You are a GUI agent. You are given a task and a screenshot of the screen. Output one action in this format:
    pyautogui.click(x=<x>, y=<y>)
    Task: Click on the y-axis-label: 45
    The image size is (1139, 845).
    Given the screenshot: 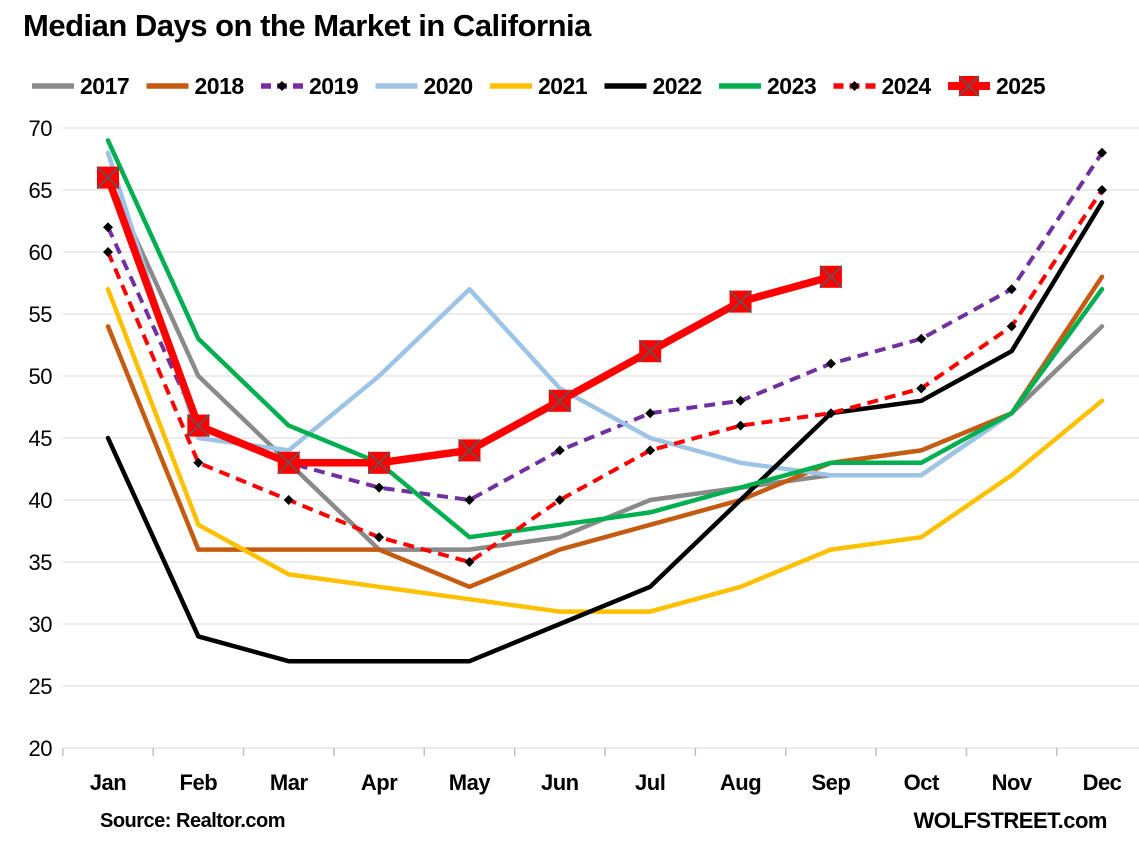 What is the action you would take?
    pyautogui.click(x=41, y=438)
    